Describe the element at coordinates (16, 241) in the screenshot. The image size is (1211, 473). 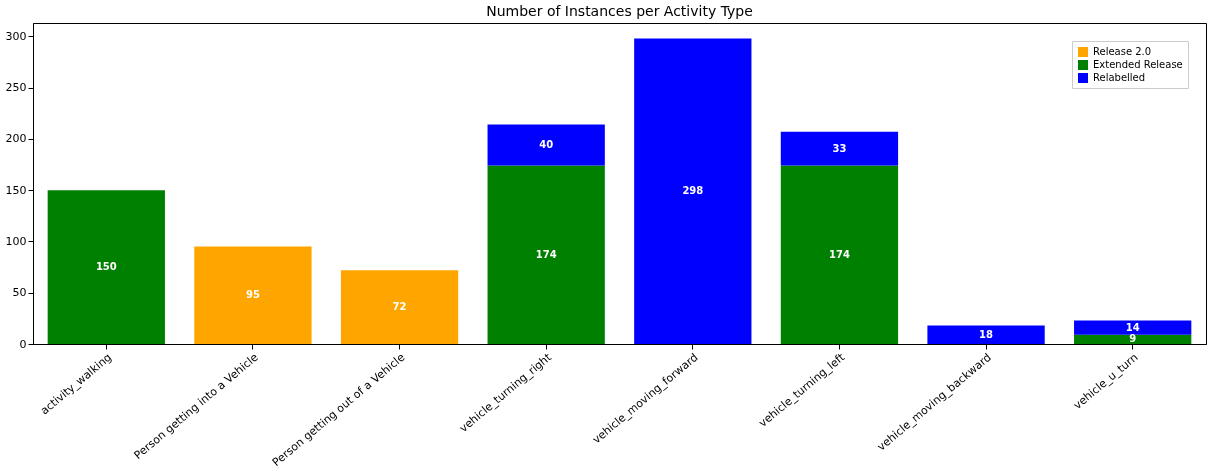
I see `y-tick-label: 100` at that location.